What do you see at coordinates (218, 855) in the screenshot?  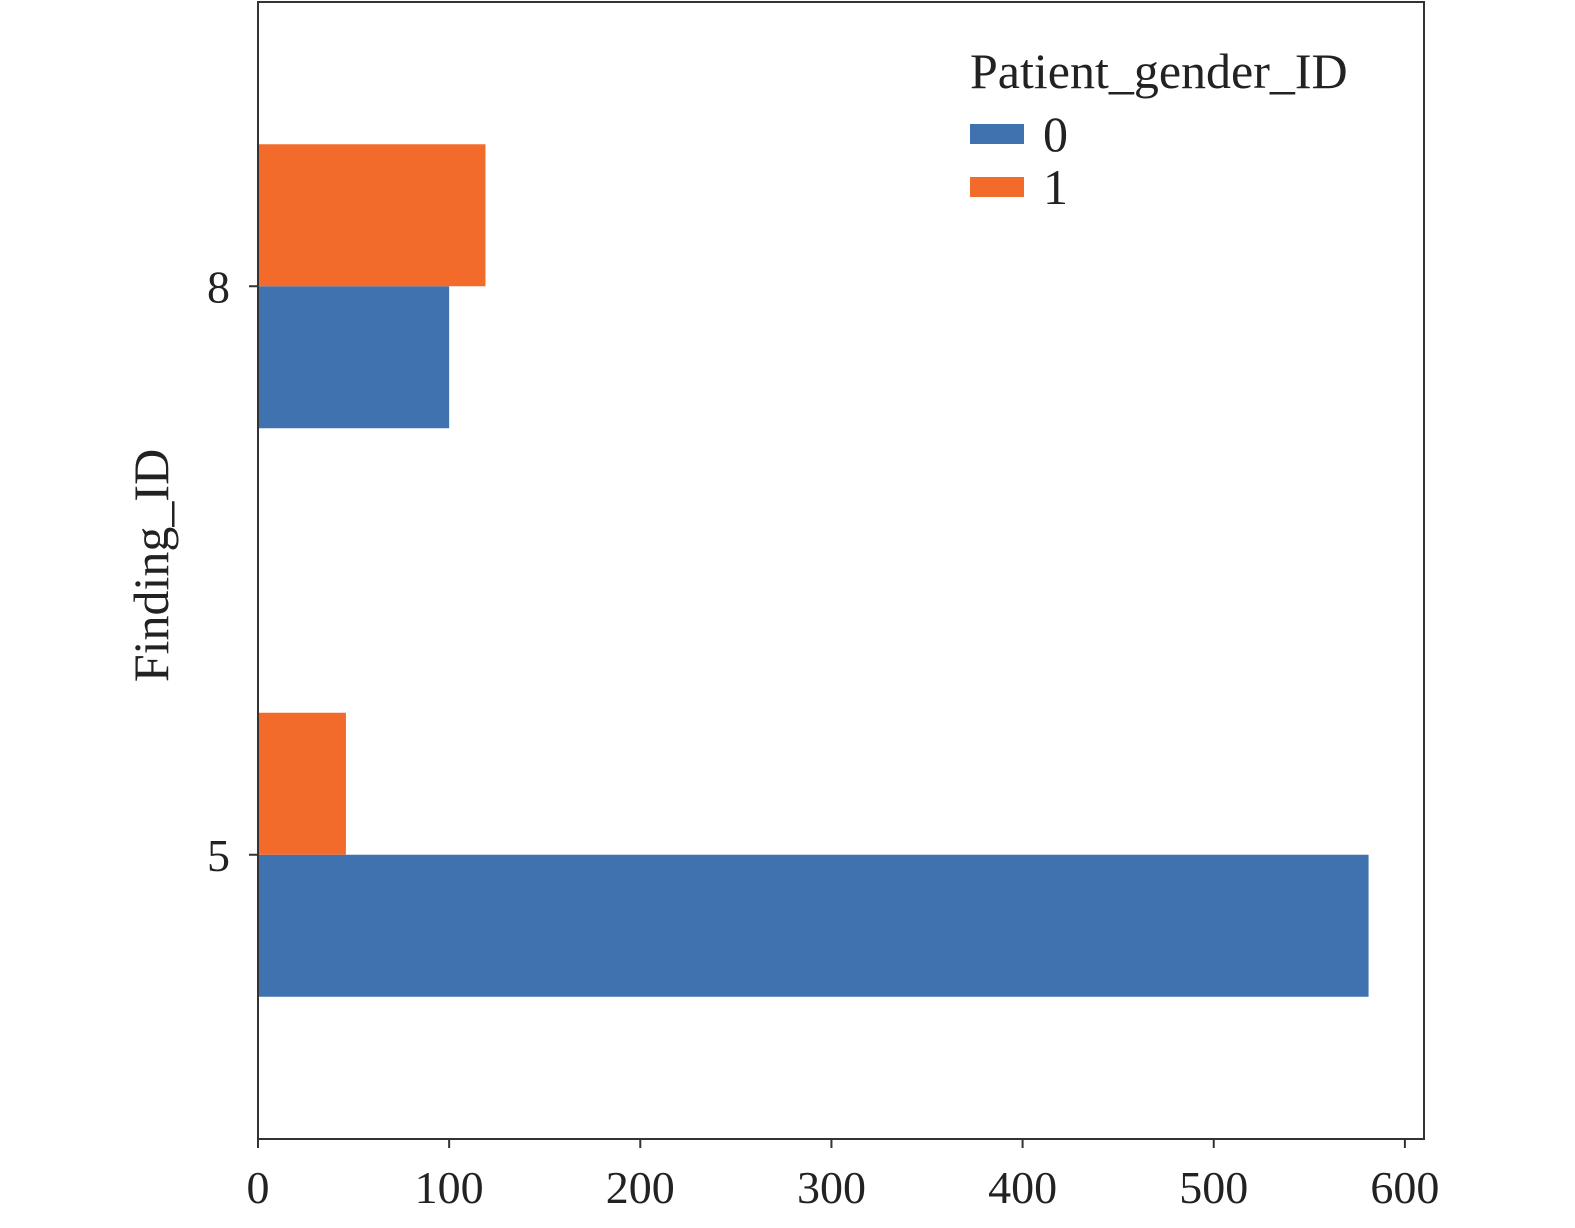 I see `y-tick-label: 5` at bounding box center [218, 855].